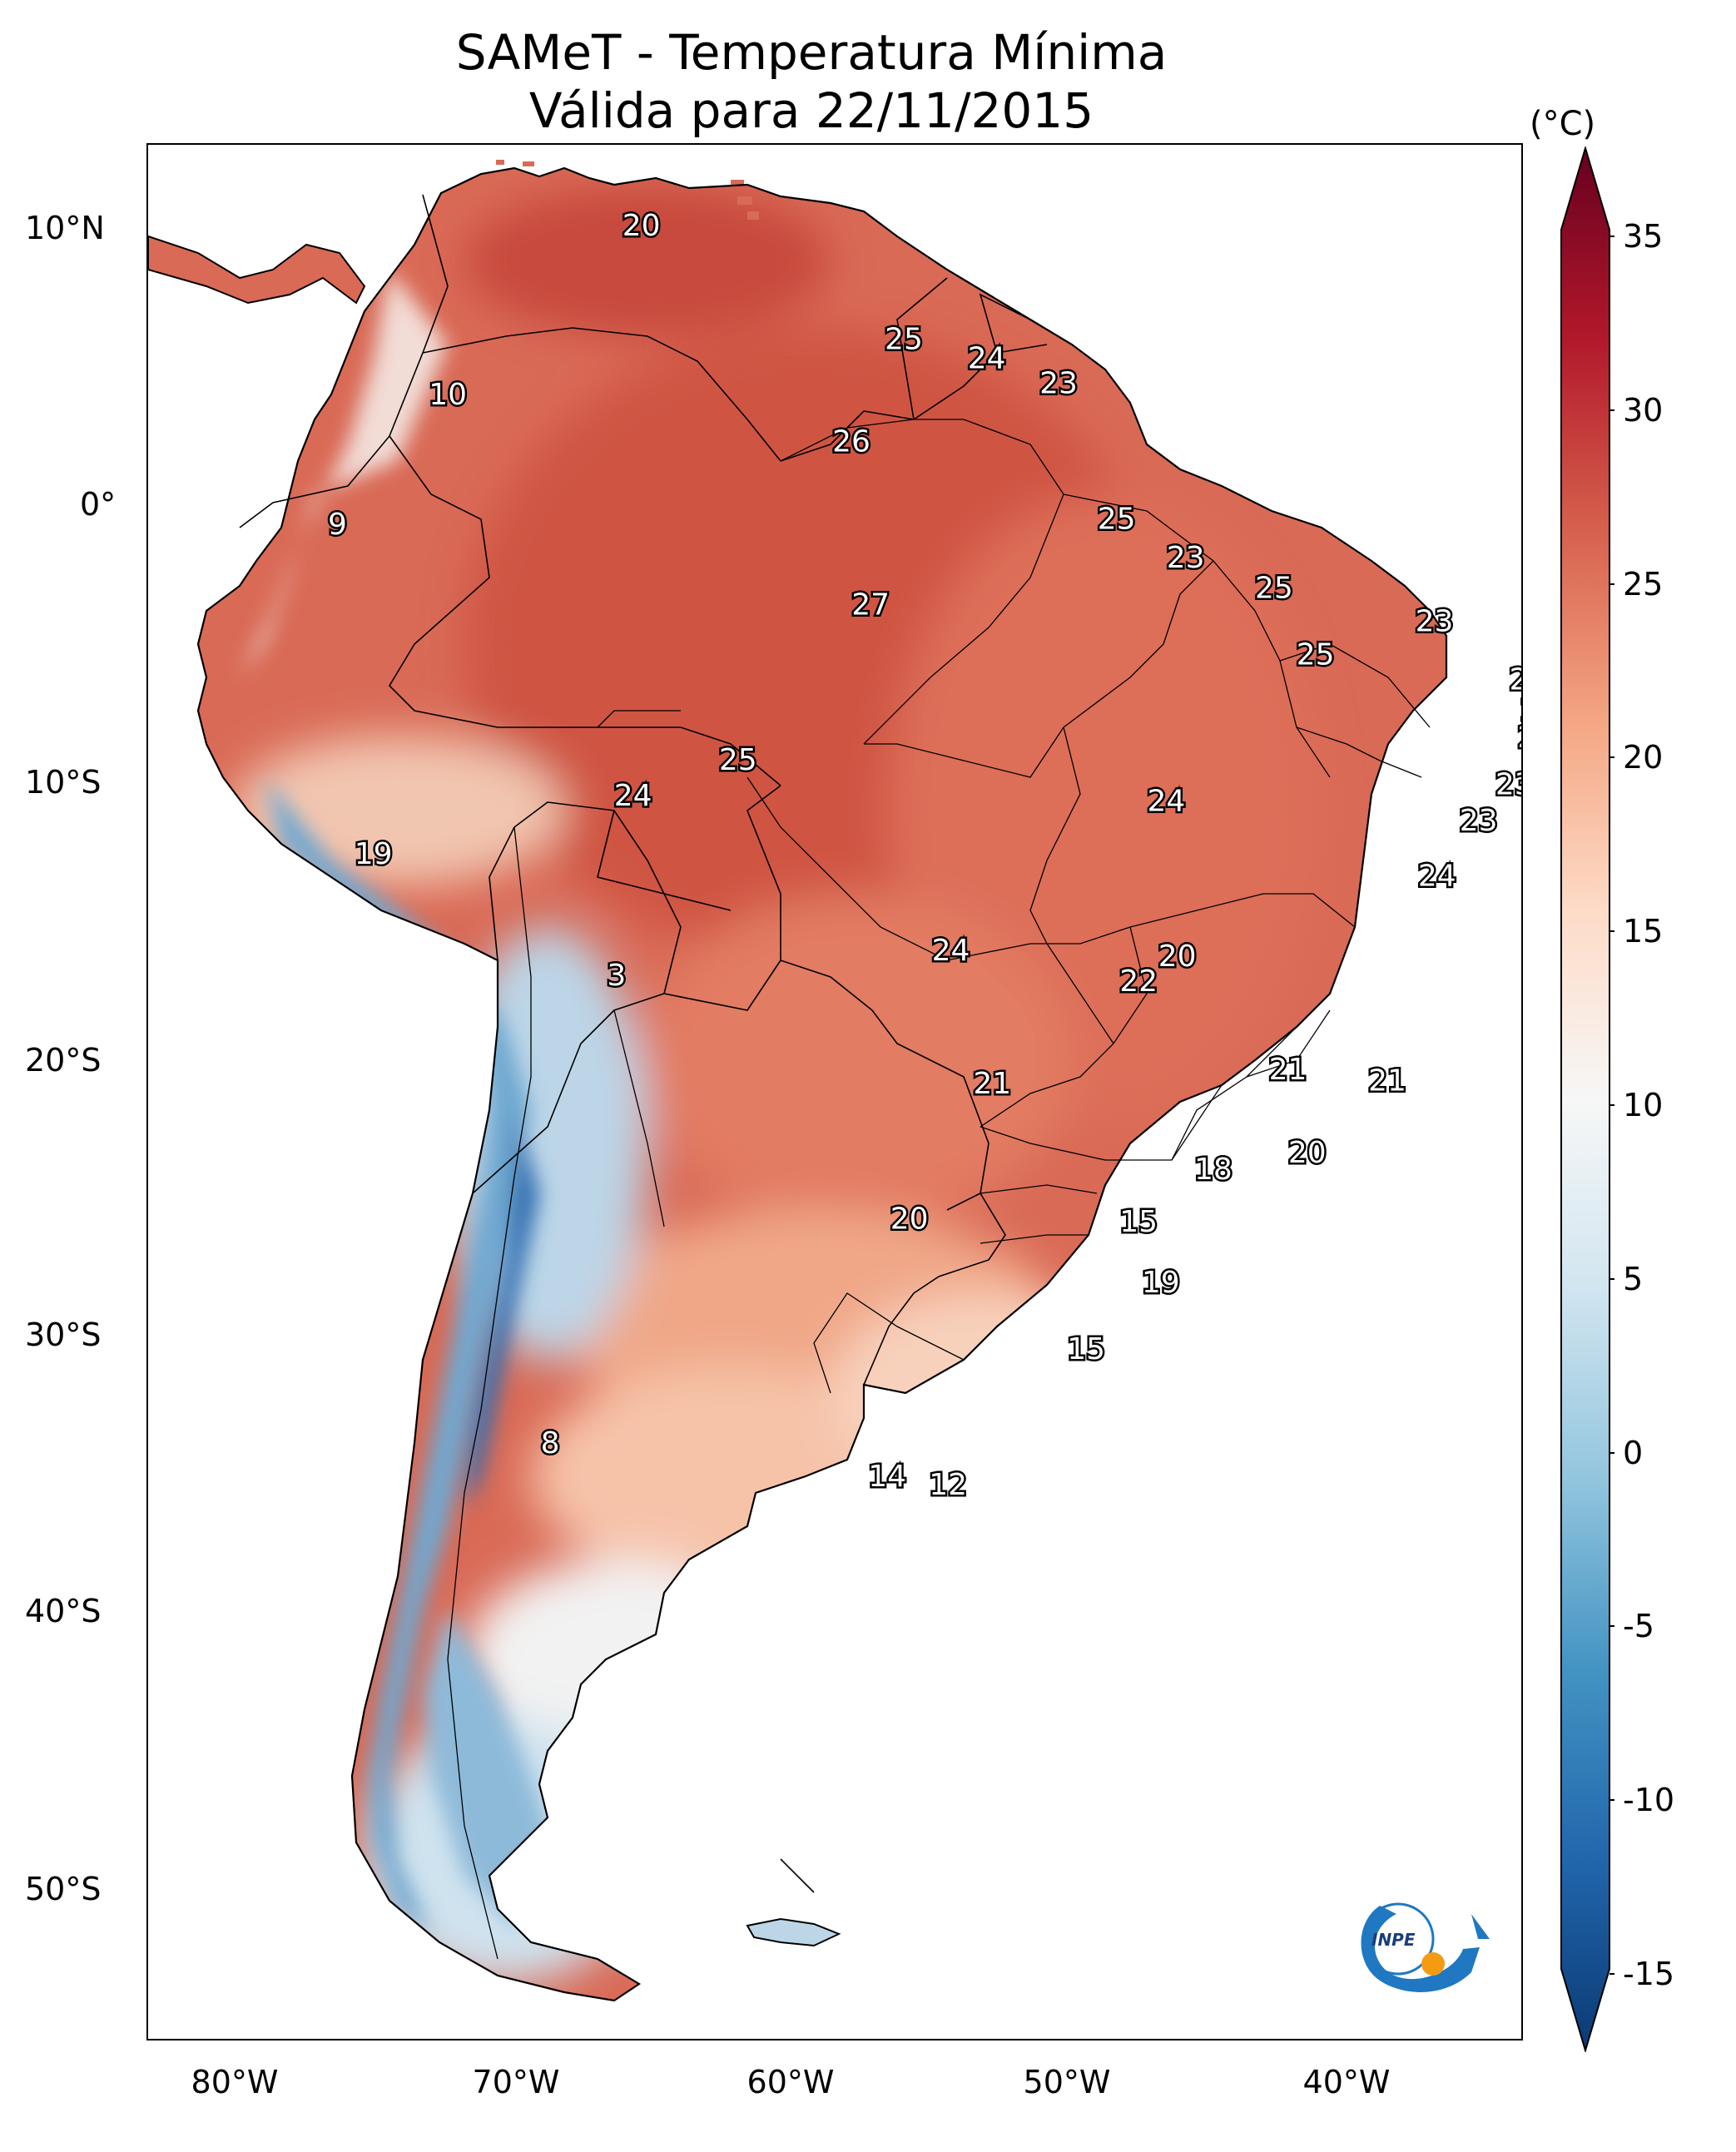 This screenshot has width=1736, height=2152. Describe the element at coordinates (64, 782) in the screenshot. I see `lat-label-10s: 10°S` at that location.